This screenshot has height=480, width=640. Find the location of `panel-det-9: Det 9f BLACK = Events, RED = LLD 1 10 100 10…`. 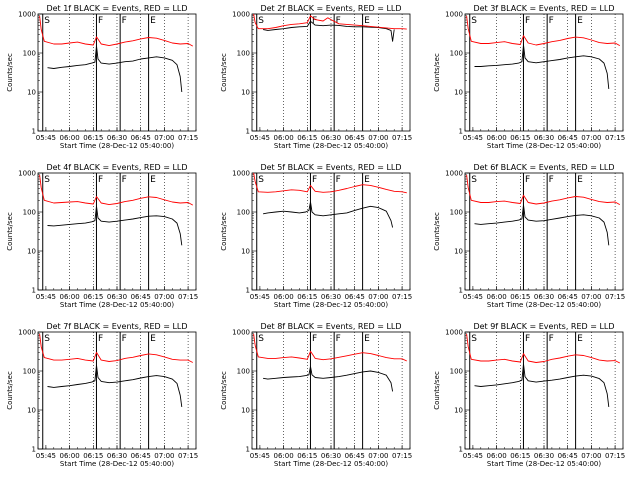

panel-det-9: Det 9f BLACK = Events, RED = LLD 1 10 100 10… is located at coordinates (529, 395).